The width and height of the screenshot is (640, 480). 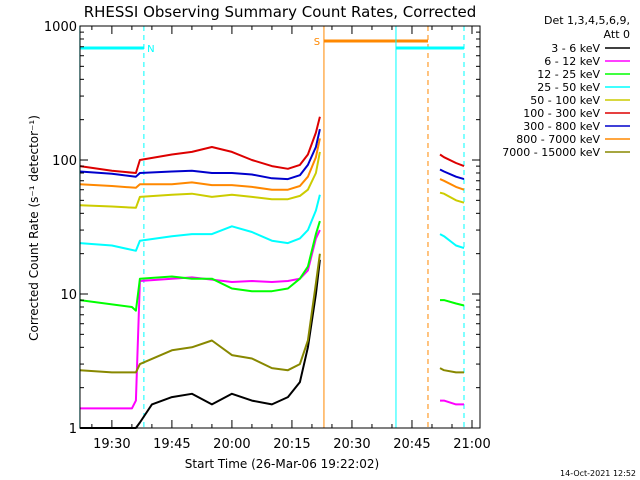 I want to click on x-tick-label: 19:45, so click(x=171, y=444).